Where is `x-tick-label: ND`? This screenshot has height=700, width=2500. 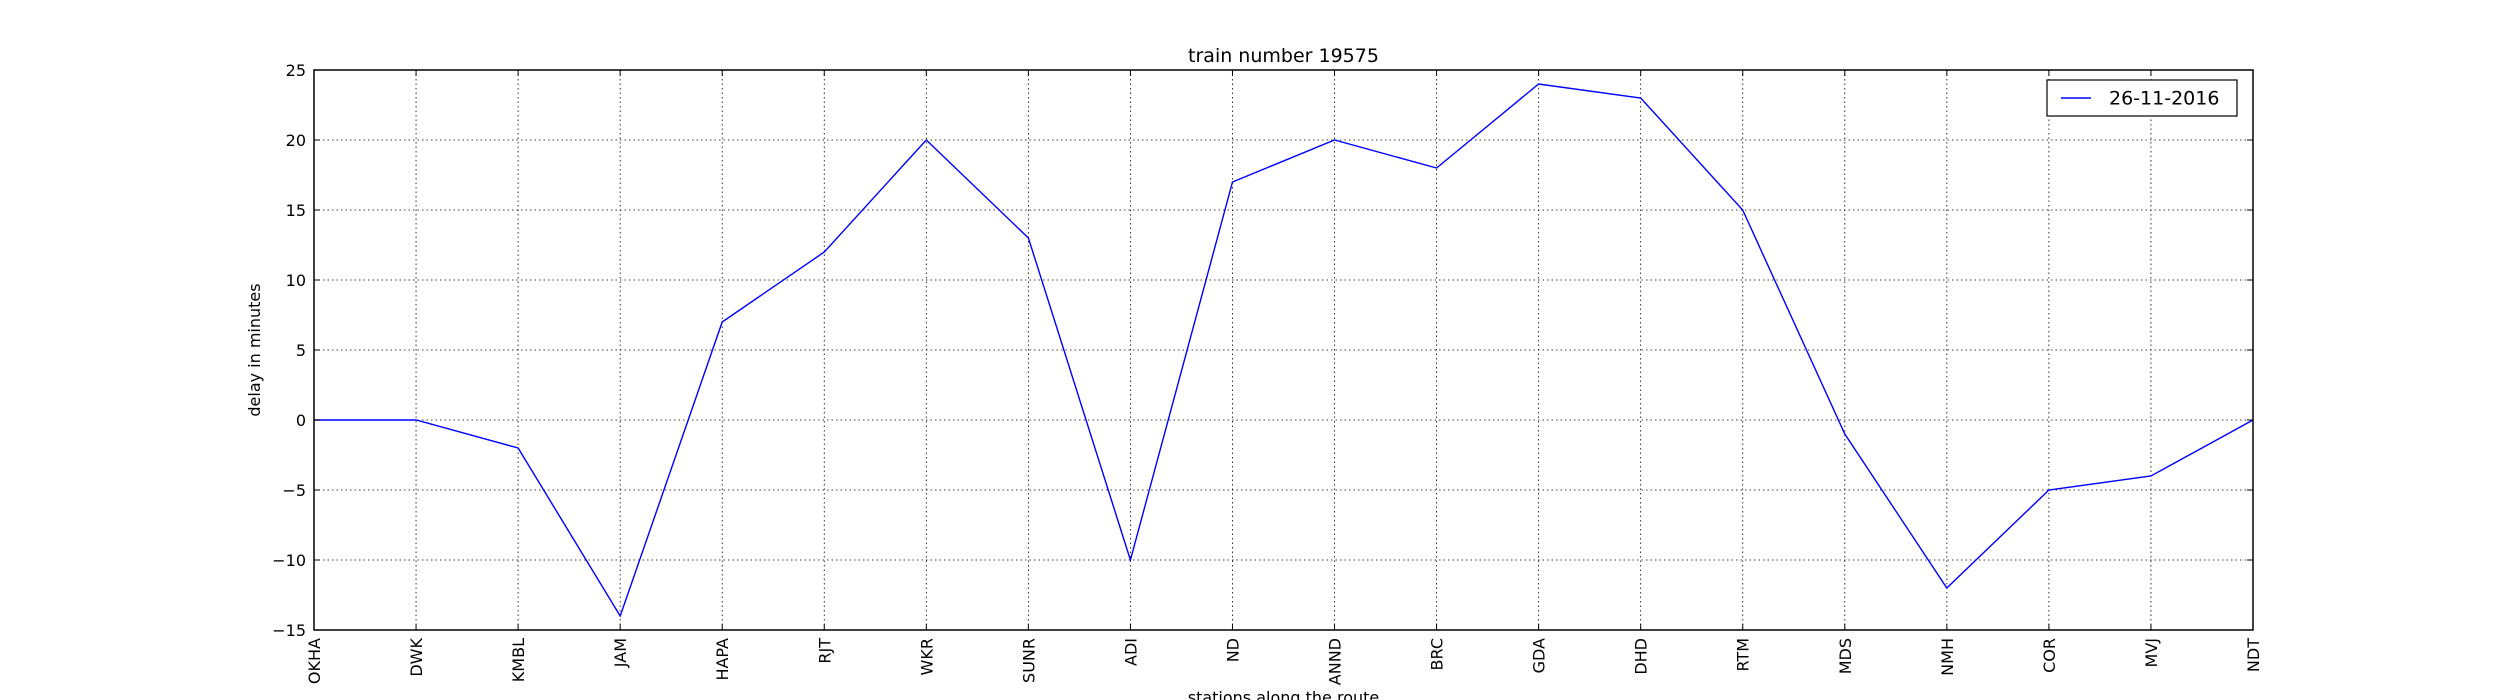 x-tick-label: ND is located at coordinates (1232, 650).